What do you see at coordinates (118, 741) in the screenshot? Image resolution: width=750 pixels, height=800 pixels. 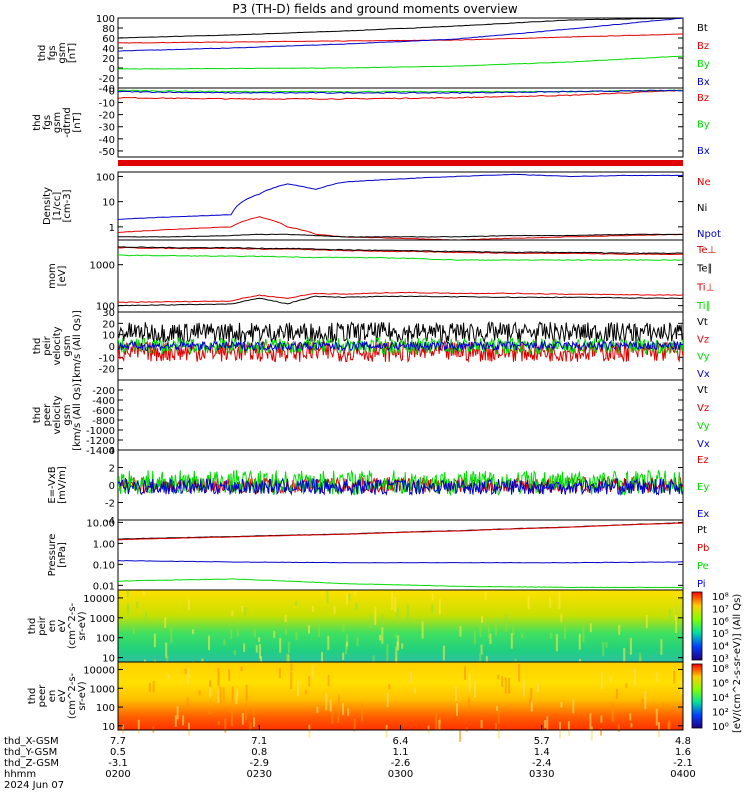 I see `x-tick-label: 7.7` at bounding box center [118, 741].